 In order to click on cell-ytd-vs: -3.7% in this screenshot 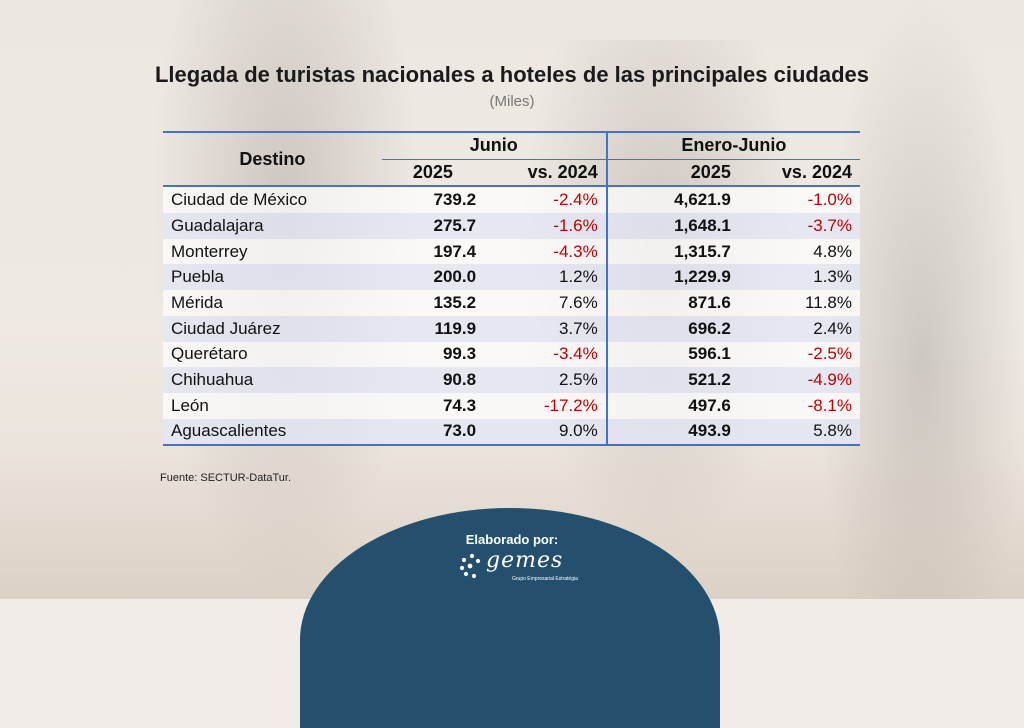, I will do `click(799, 226)`.